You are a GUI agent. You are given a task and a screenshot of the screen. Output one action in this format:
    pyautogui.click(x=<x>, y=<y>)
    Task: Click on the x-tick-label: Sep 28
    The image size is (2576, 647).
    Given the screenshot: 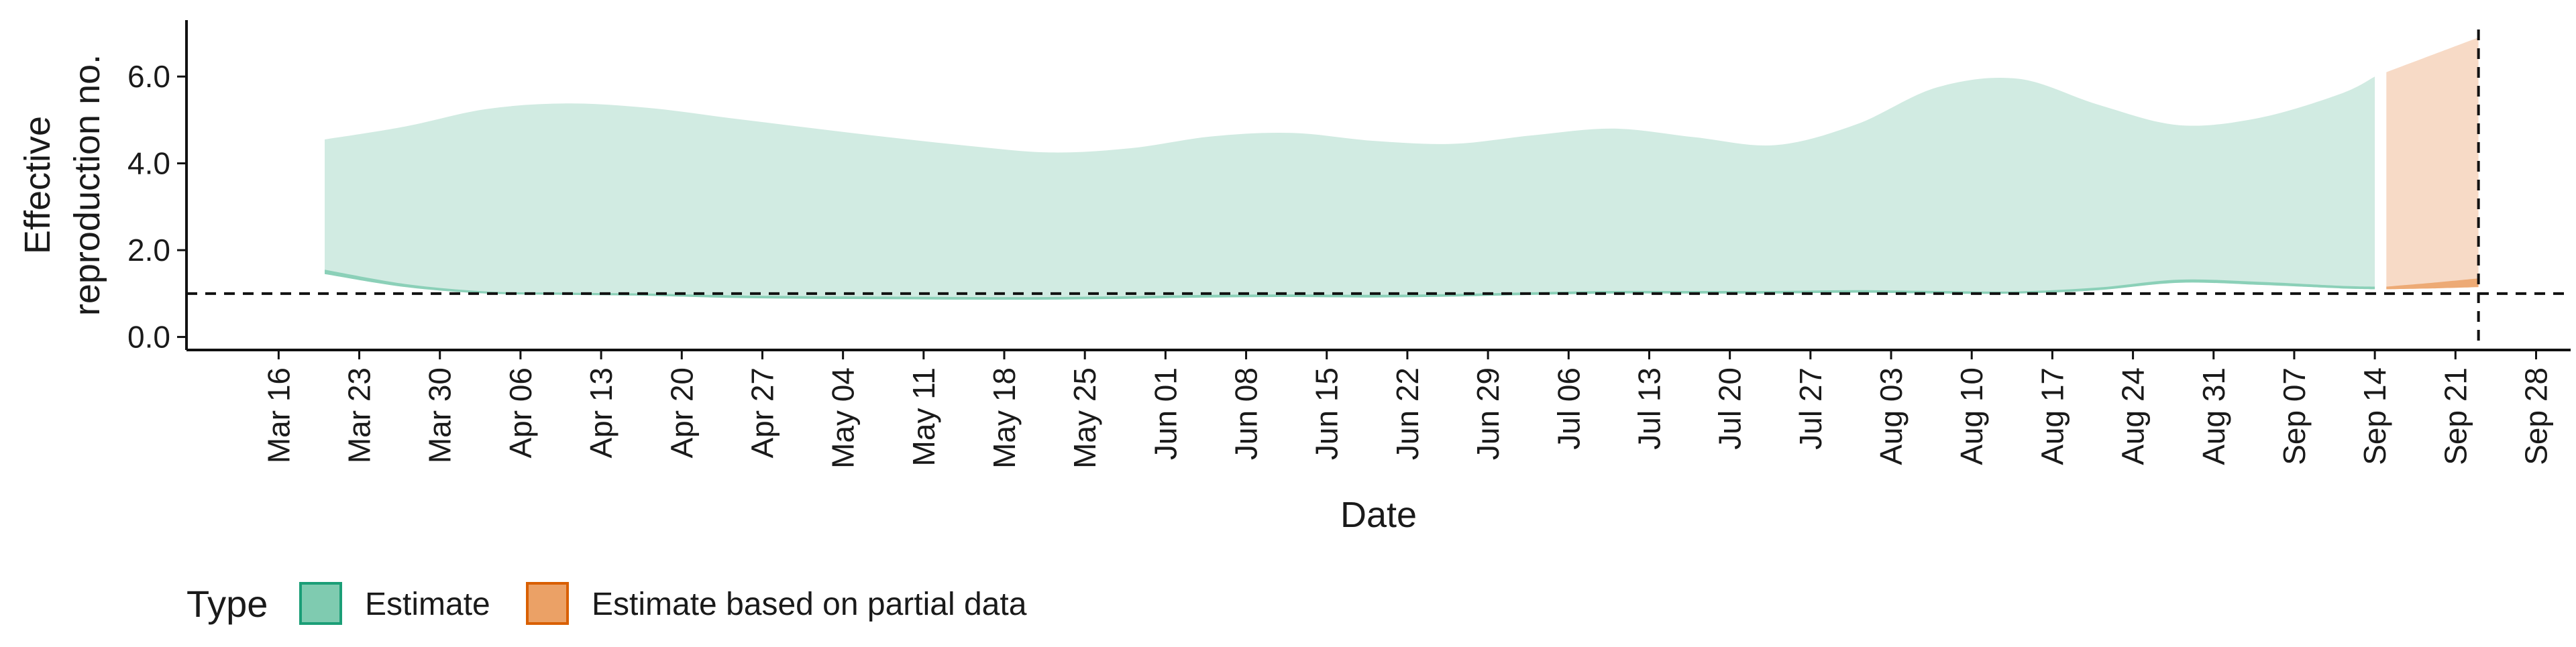 What is the action you would take?
    pyautogui.click(x=2535, y=416)
    